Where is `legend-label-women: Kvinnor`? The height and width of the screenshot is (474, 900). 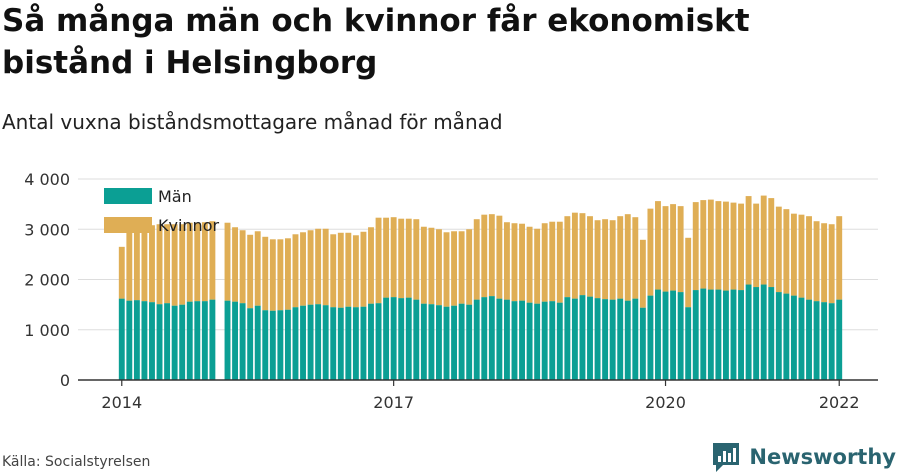 legend-label-women: Kvinnor is located at coordinates (188, 225).